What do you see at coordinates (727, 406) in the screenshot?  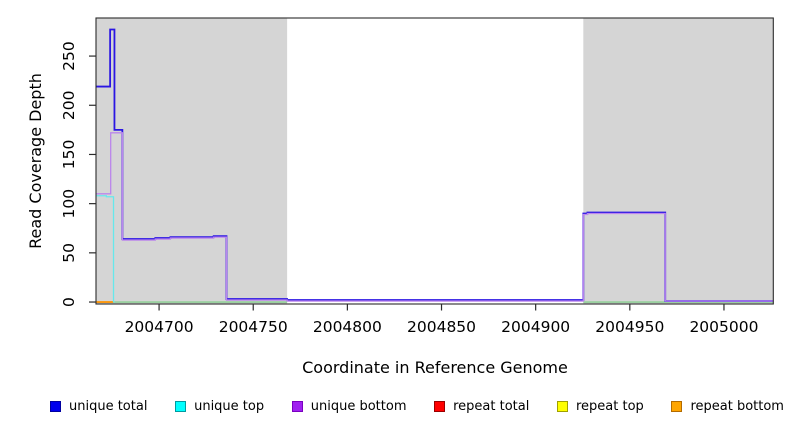 I see `legend-item-repeat-bottom: repeat bottom` at bounding box center [727, 406].